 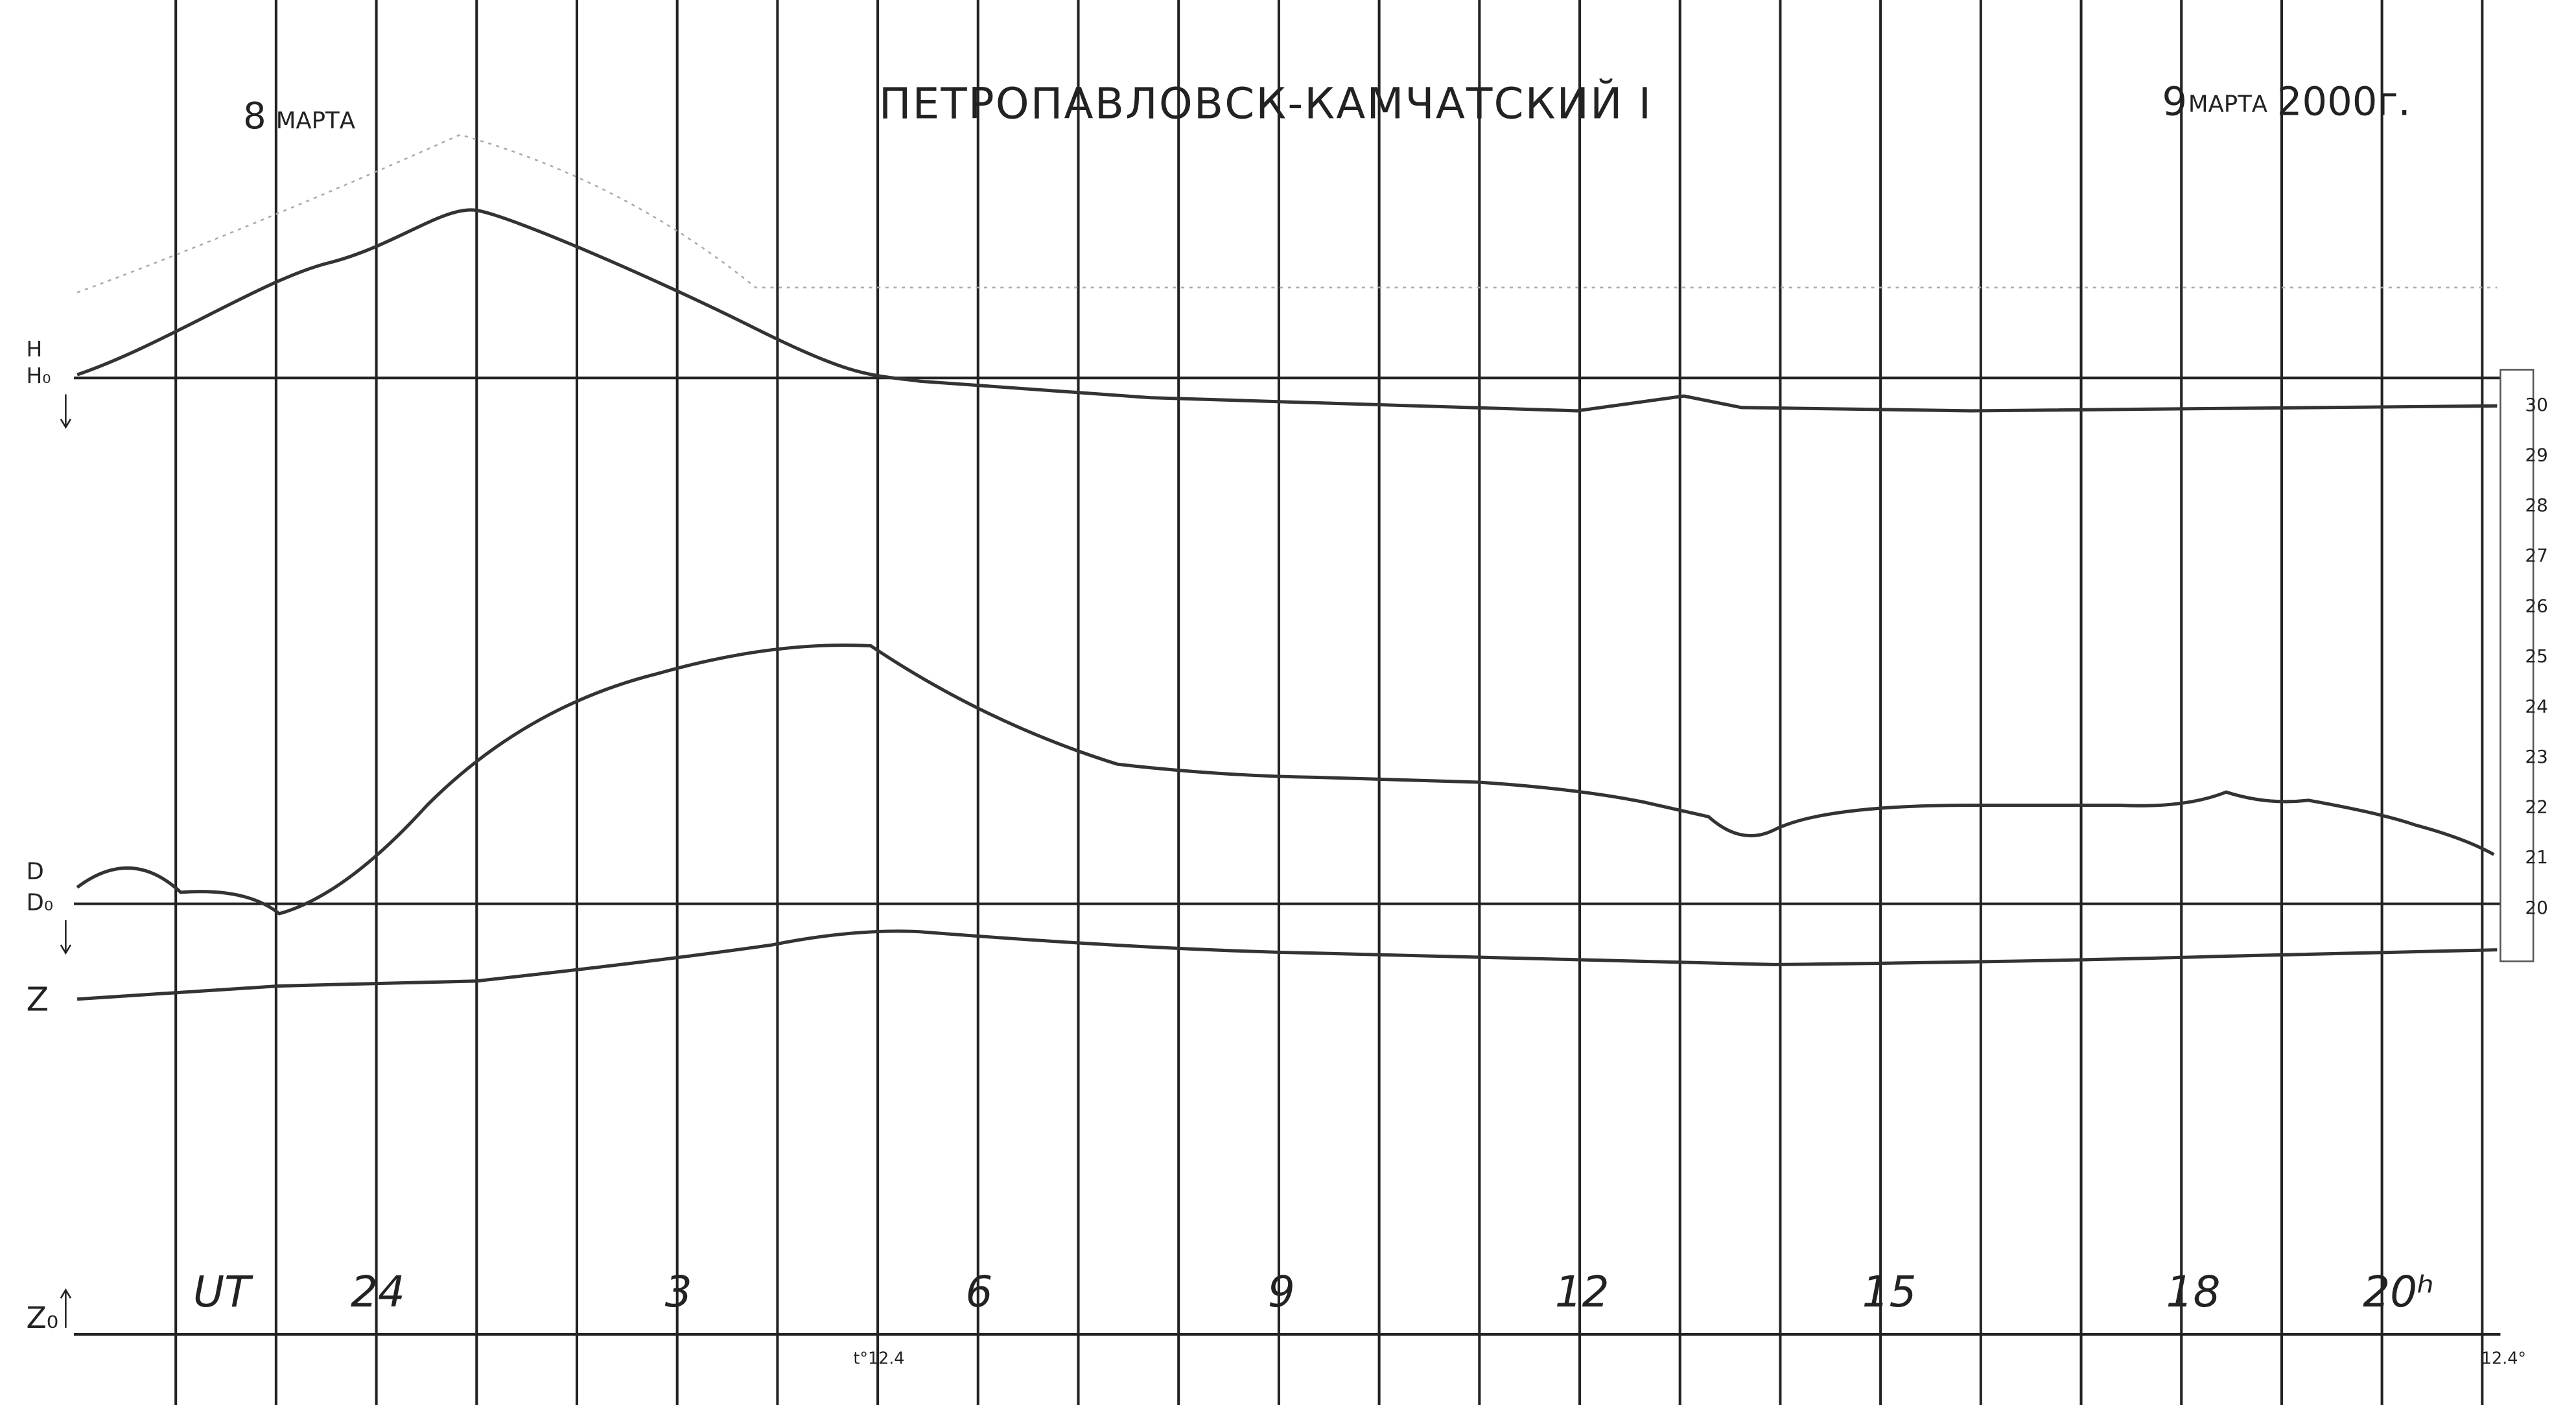 I want to click on scale-label: 28, so click(x=2536, y=505).